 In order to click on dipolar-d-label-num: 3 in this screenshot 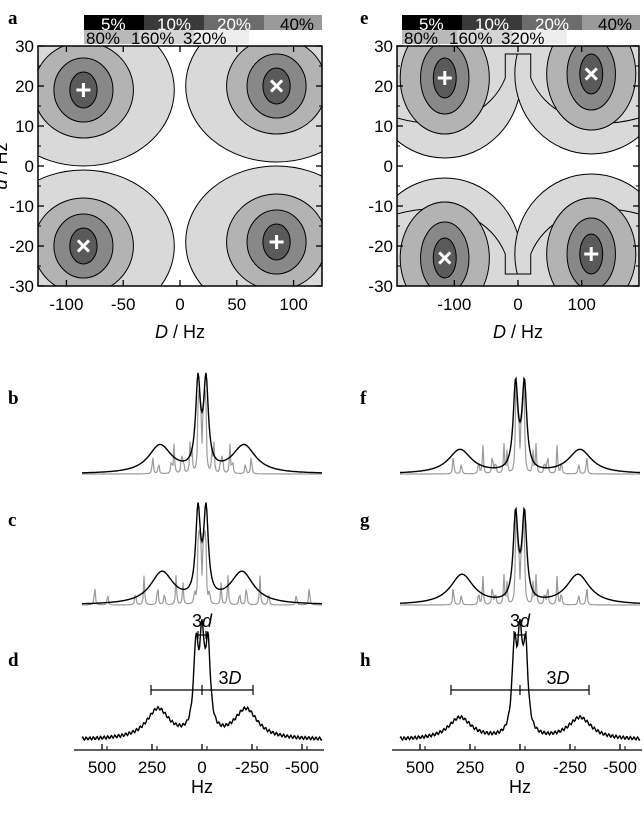, I will do `click(197, 621)`.